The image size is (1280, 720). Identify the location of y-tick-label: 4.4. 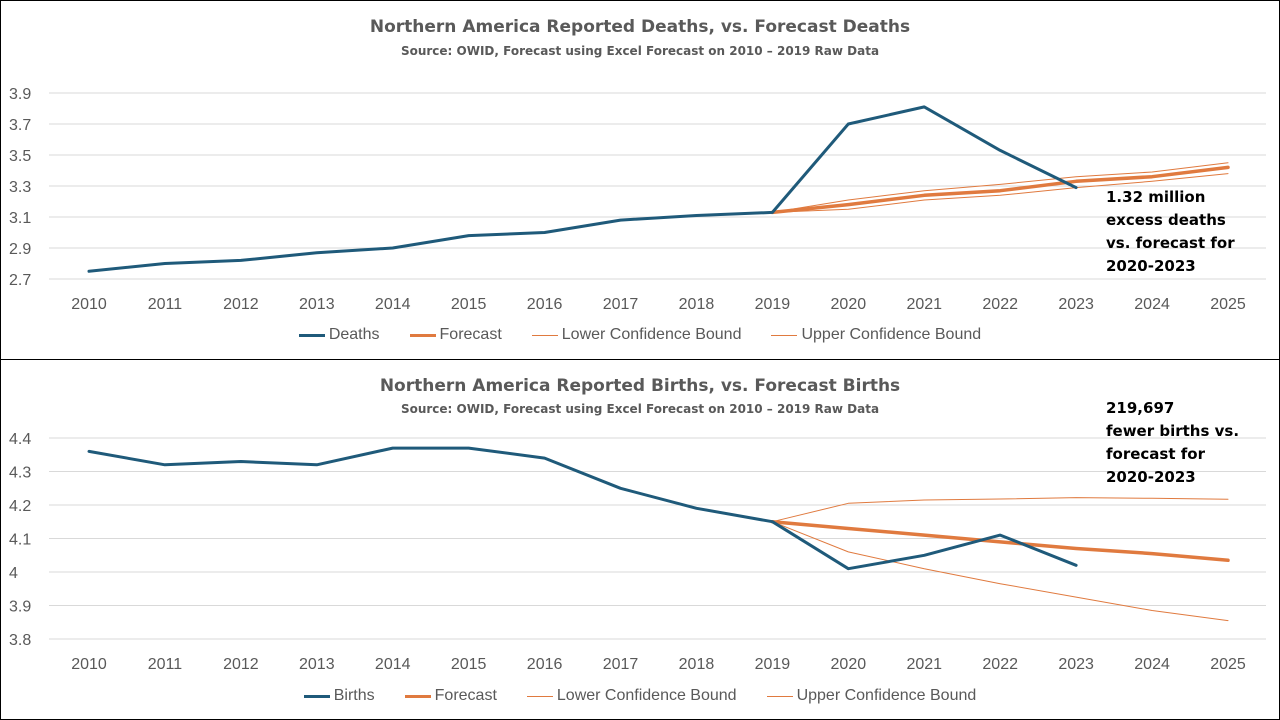
(20, 439).